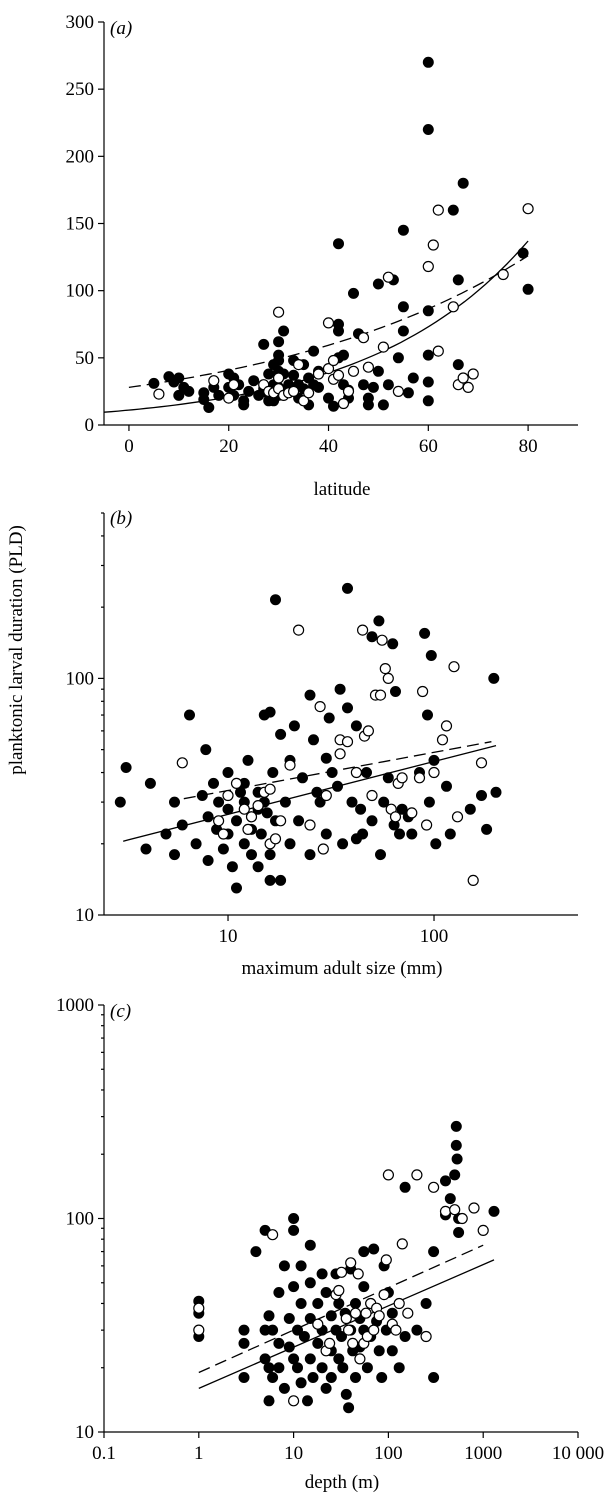 The image size is (610, 1497). I want to click on panel-c-fit-dashed, so click(341, 1309).